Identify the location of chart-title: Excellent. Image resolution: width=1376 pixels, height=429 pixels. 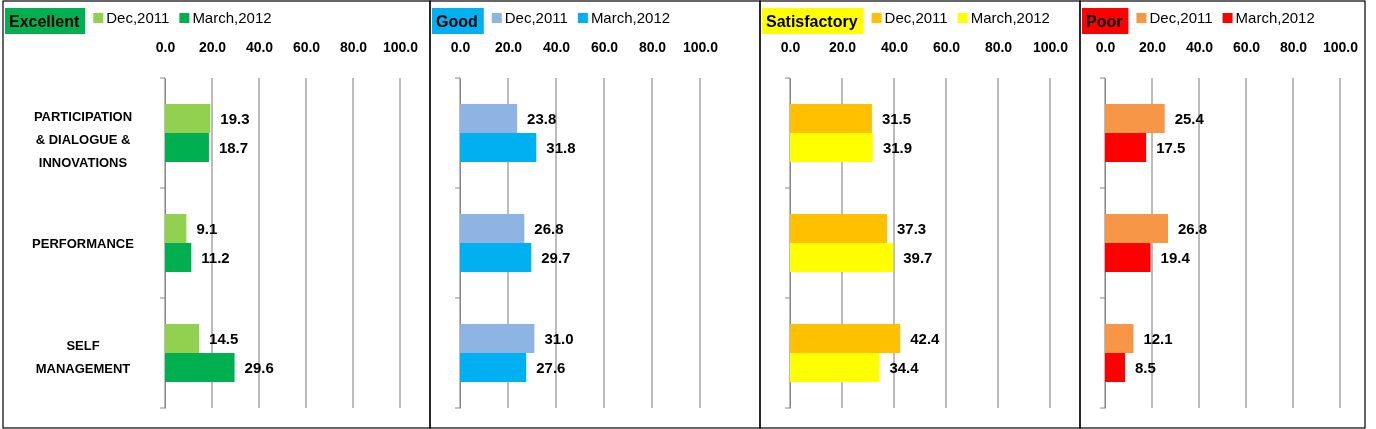
(44, 21).